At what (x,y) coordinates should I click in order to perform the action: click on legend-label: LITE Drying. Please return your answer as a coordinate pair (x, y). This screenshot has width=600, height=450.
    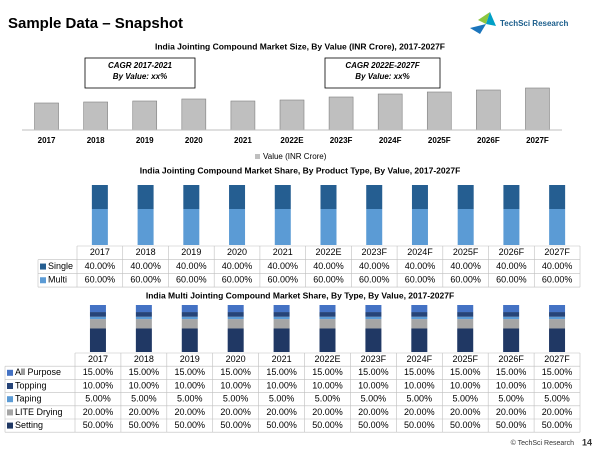
    Looking at the image, I should click on (39, 412).